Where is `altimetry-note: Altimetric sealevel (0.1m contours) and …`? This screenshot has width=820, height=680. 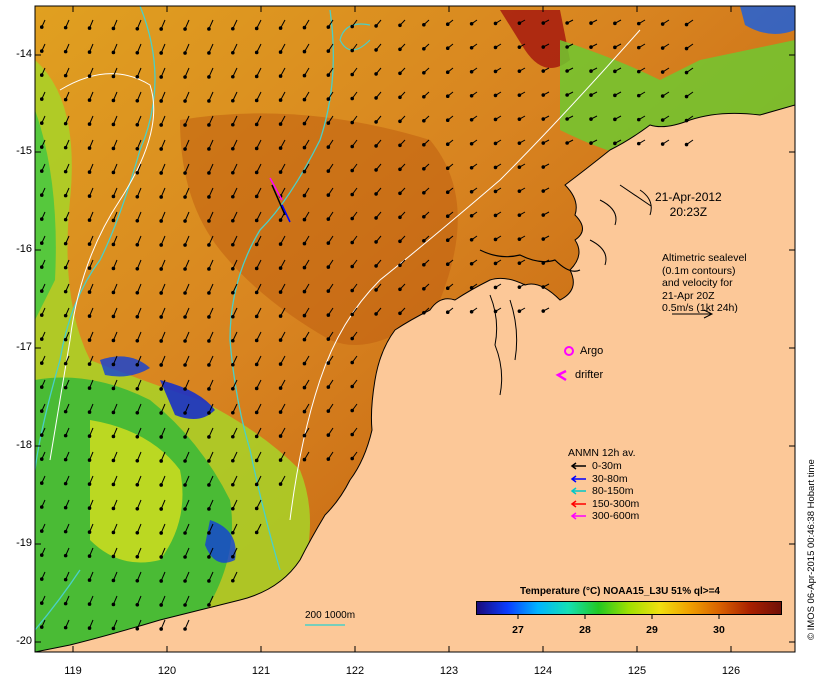 altimetry-note: Altimetric sealevel (0.1m contours) and … is located at coordinates (704, 283).